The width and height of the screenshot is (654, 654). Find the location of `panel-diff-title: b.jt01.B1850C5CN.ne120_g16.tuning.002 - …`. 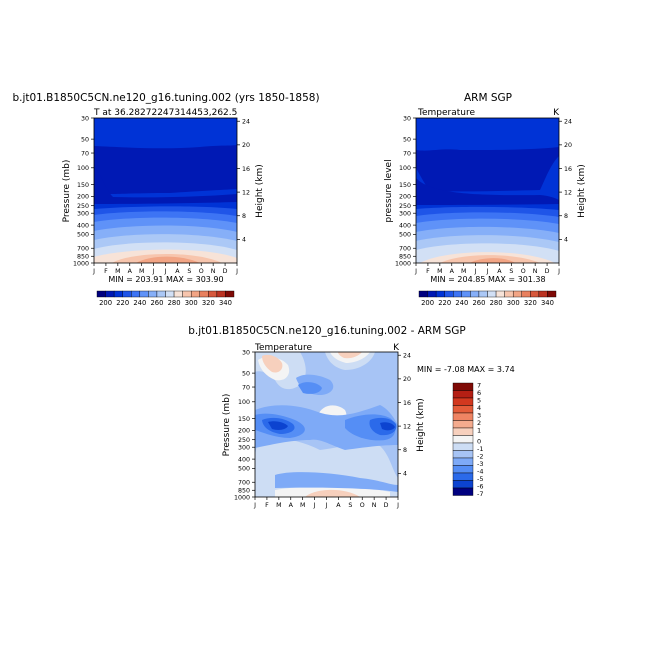

panel-diff-title: b.jt01.B1850C5CN.ne120_g16.tuning.002 - … is located at coordinates (326, 331).